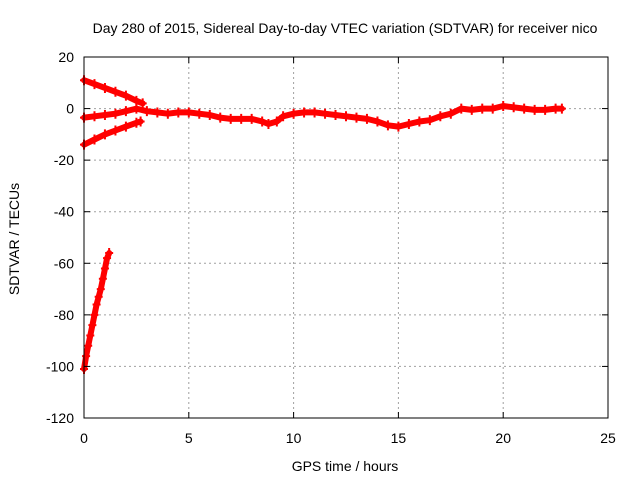  What do you see at coordinates (608, 438) in the screenshot?
I see `x-tick-label: 25` at bounding box center [608, 438].